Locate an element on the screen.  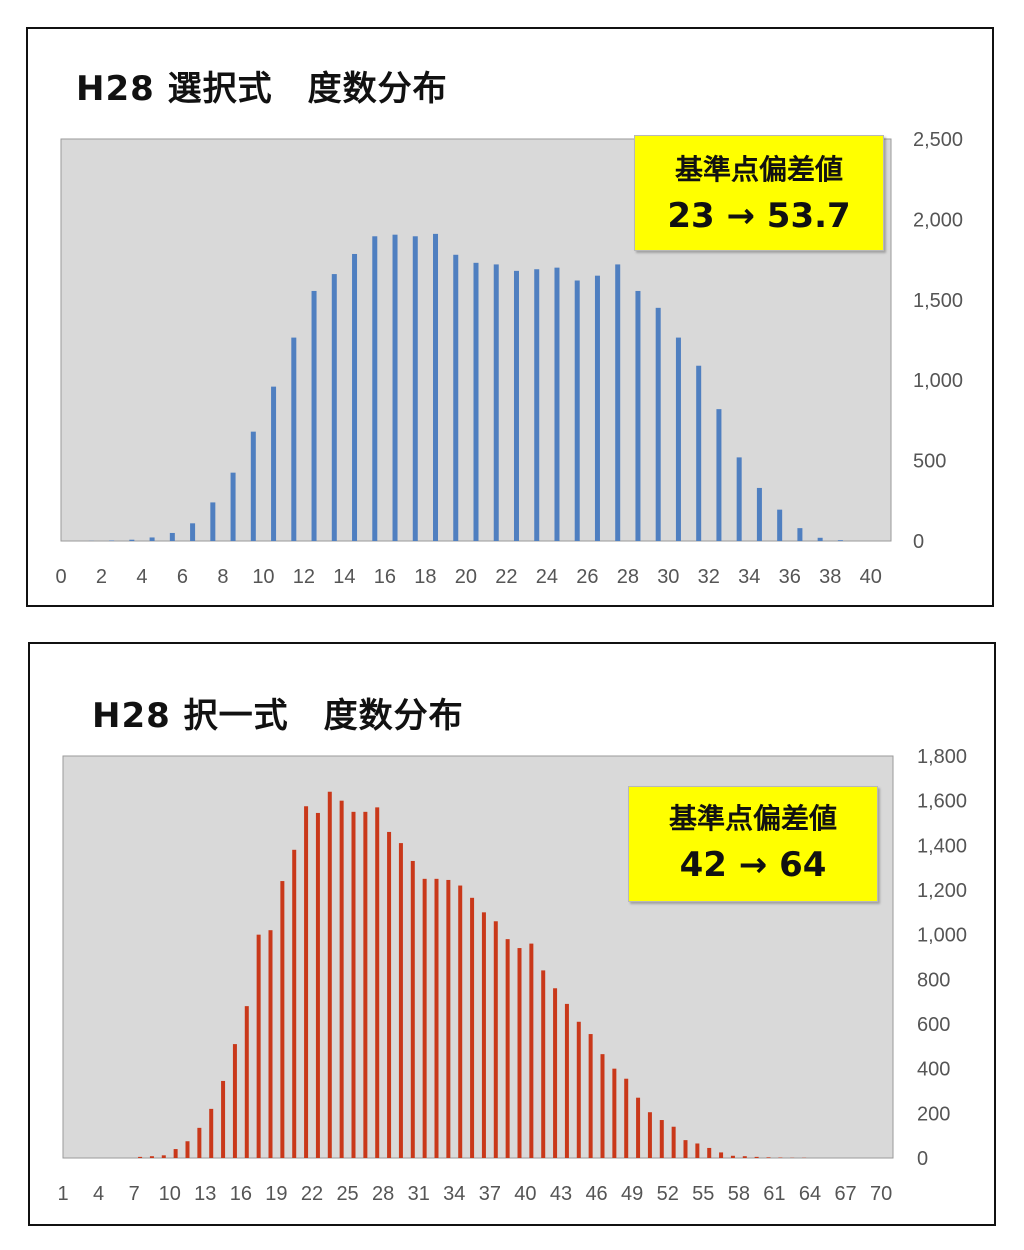
y-tick-label: 2,500 is located at coordinates (938, 140).